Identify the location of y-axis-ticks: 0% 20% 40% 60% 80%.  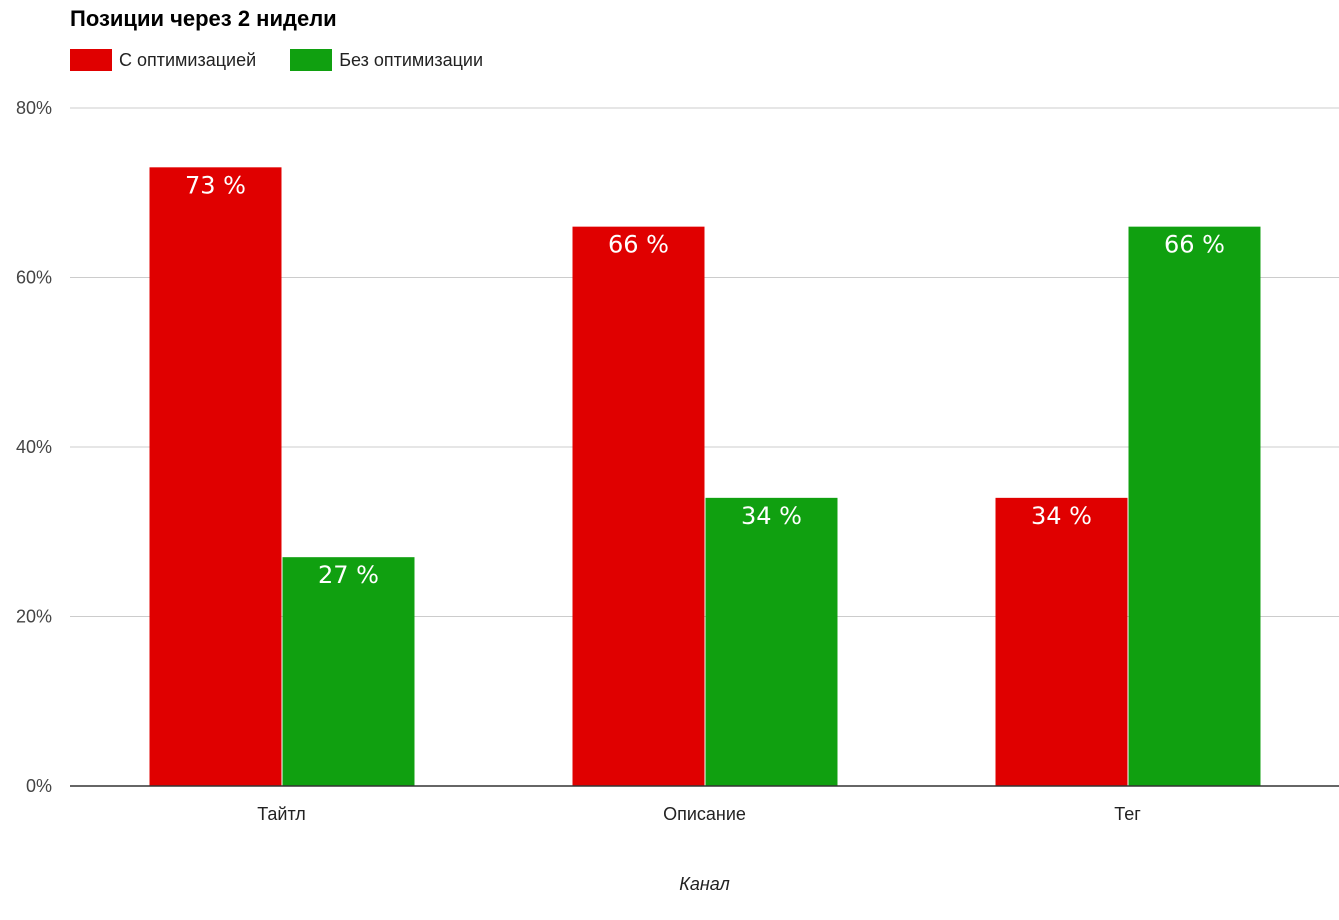
(34, 447).